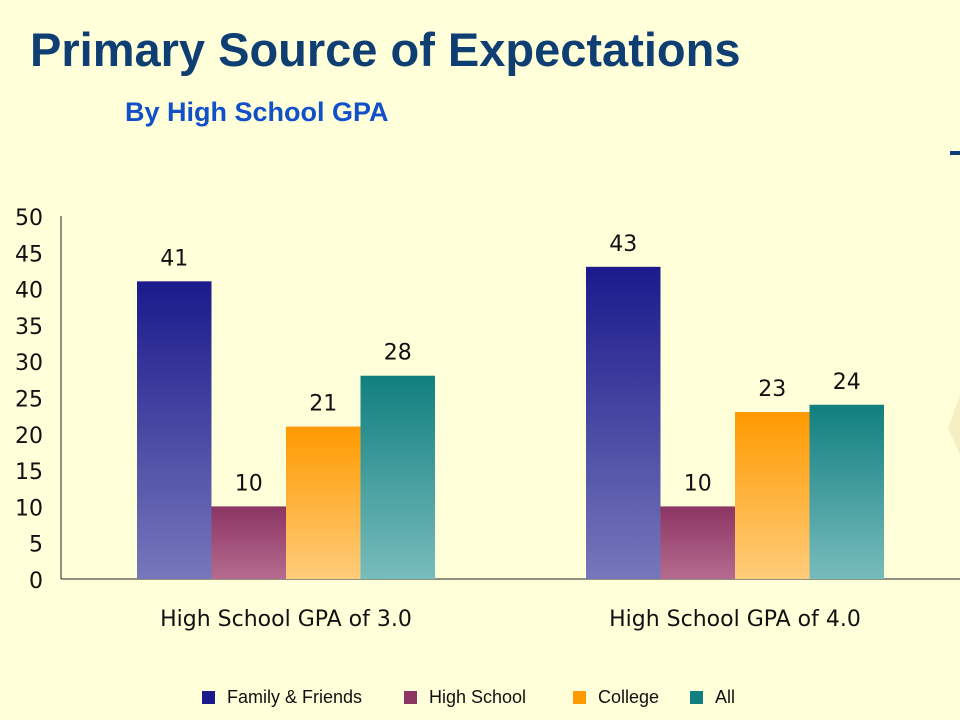 The width and height of the screenshot is (960, 720). I want to click on legend-label: All, so click(725, 696).